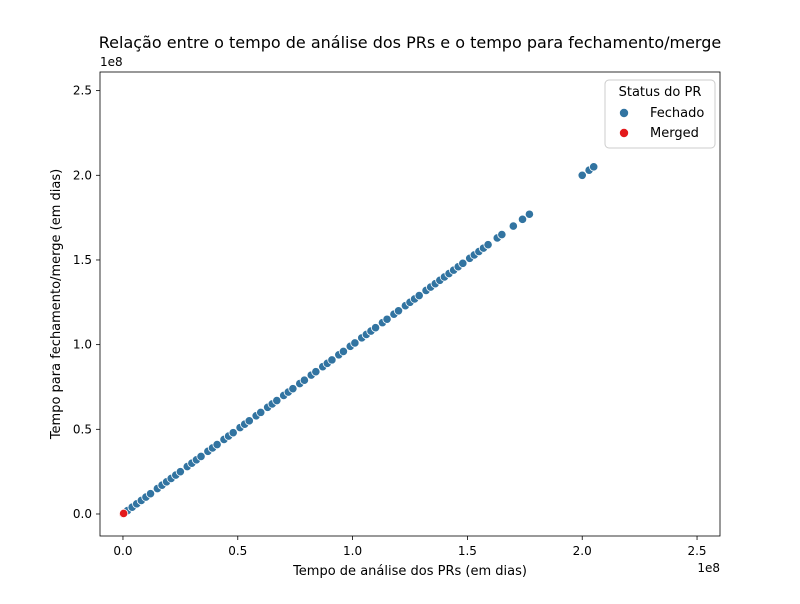 This screenshot has width=800, height=604. What do you see at coordinates (82, 345) in the screenshot?
I see `y-tick-label: 1.0` at bounding box center [82, 345].